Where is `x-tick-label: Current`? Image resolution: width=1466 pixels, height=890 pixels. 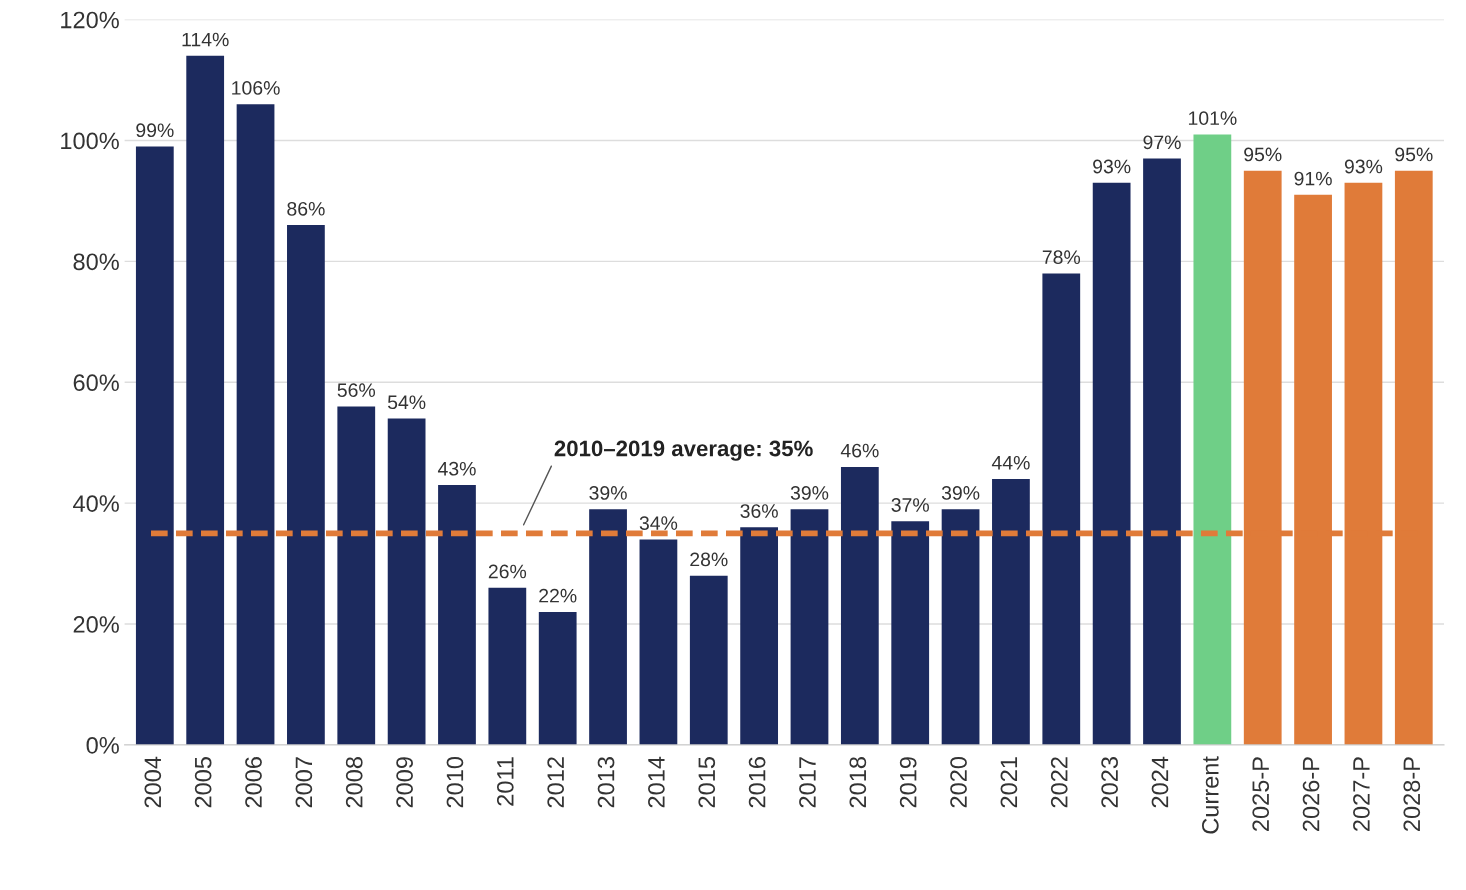 x-tick-label: Current is located at coordinates (1210, 795).